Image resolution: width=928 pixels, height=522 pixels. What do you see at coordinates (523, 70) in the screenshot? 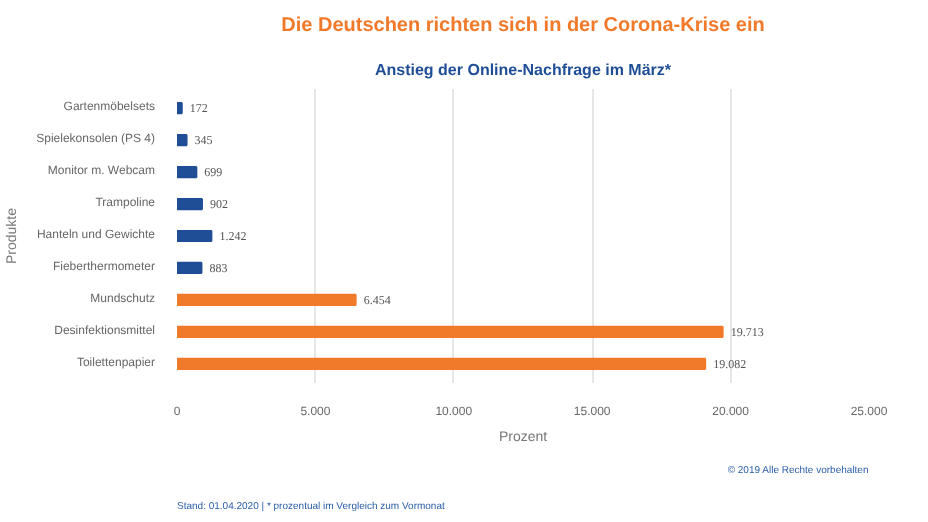
I see `chart-subtitle: Anstieg der Online-Nachfrage im März*` at bounding box center [523, 70].